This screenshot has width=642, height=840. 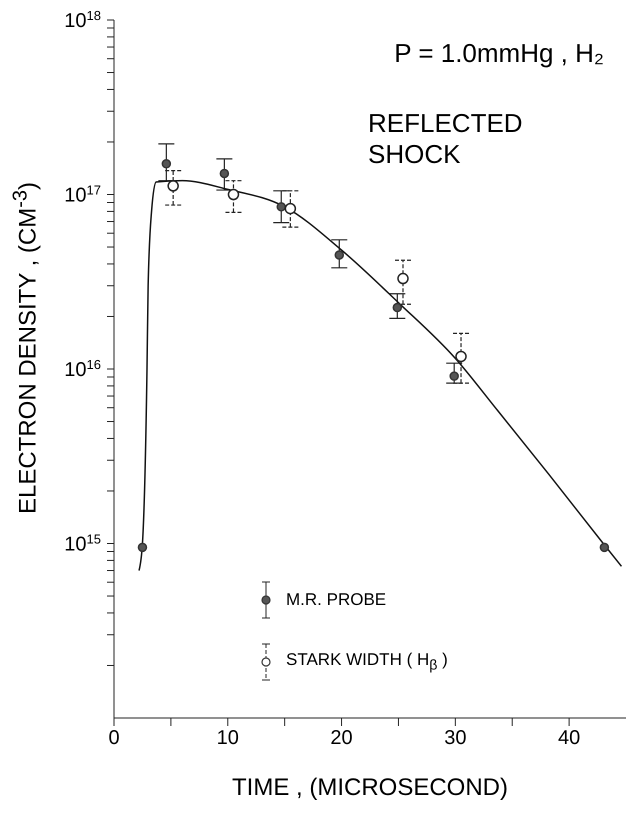 I want to click on x-tick-label: 0, so click(x=114, y=738).